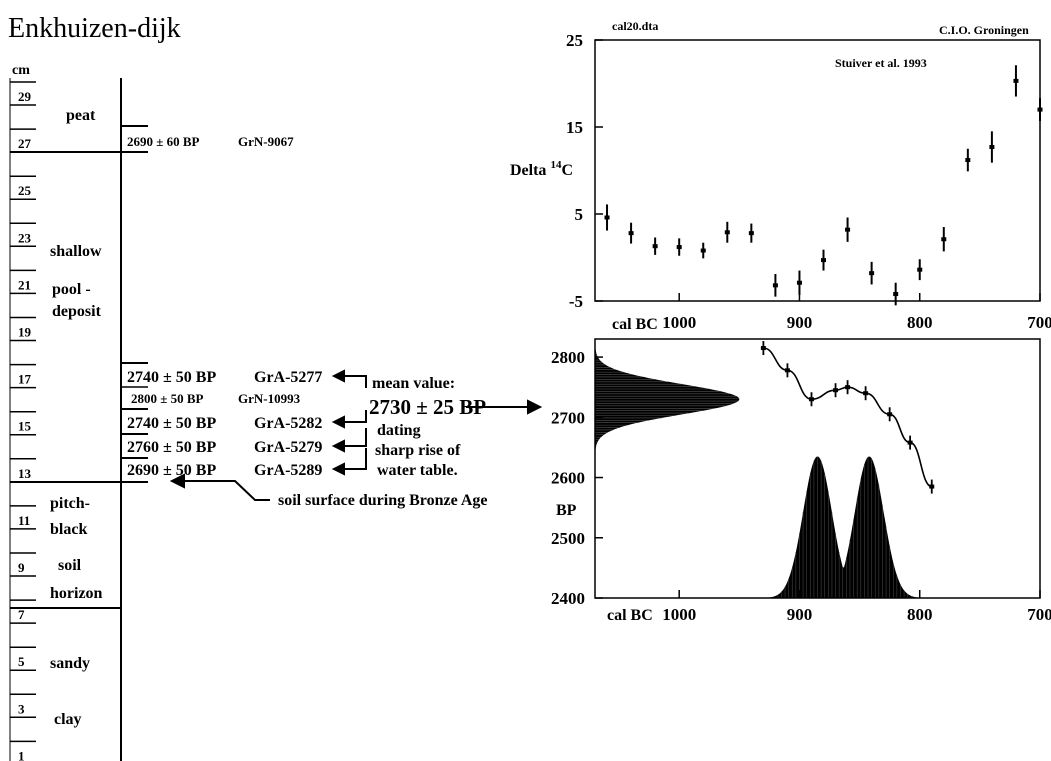  I want to click on depth-label: 27, so click(25, 143).